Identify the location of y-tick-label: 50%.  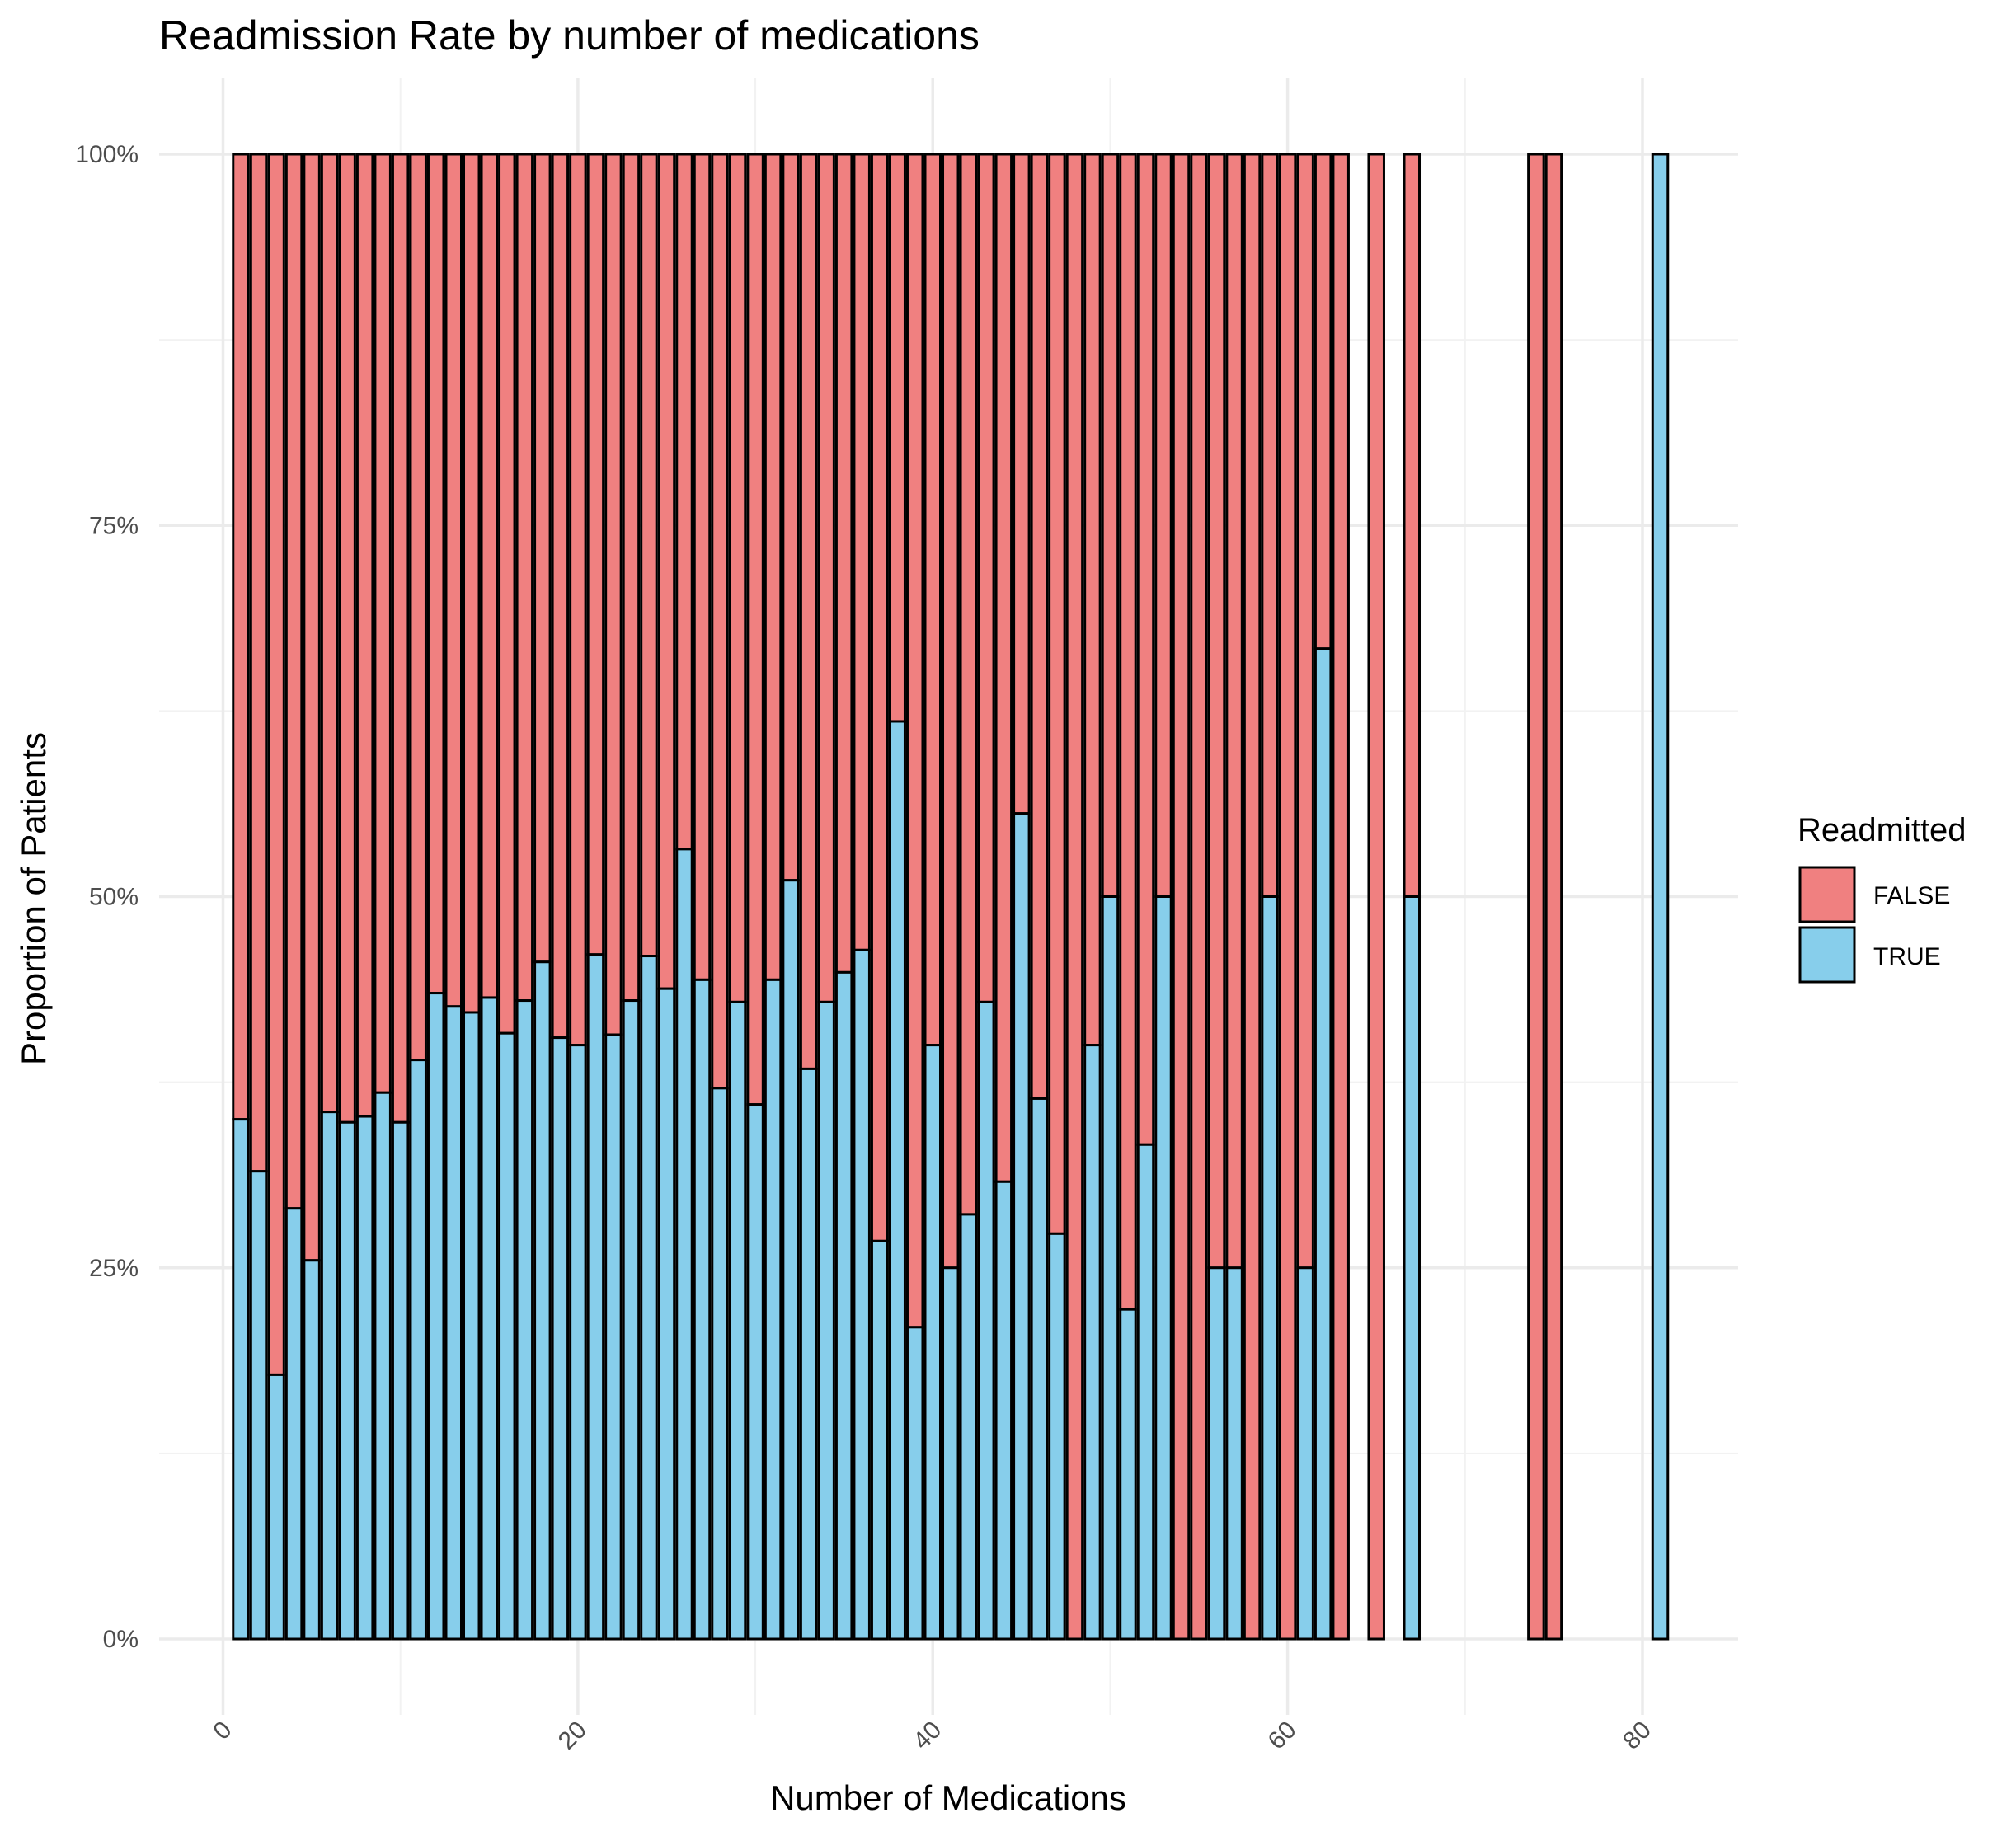
(114, 897).